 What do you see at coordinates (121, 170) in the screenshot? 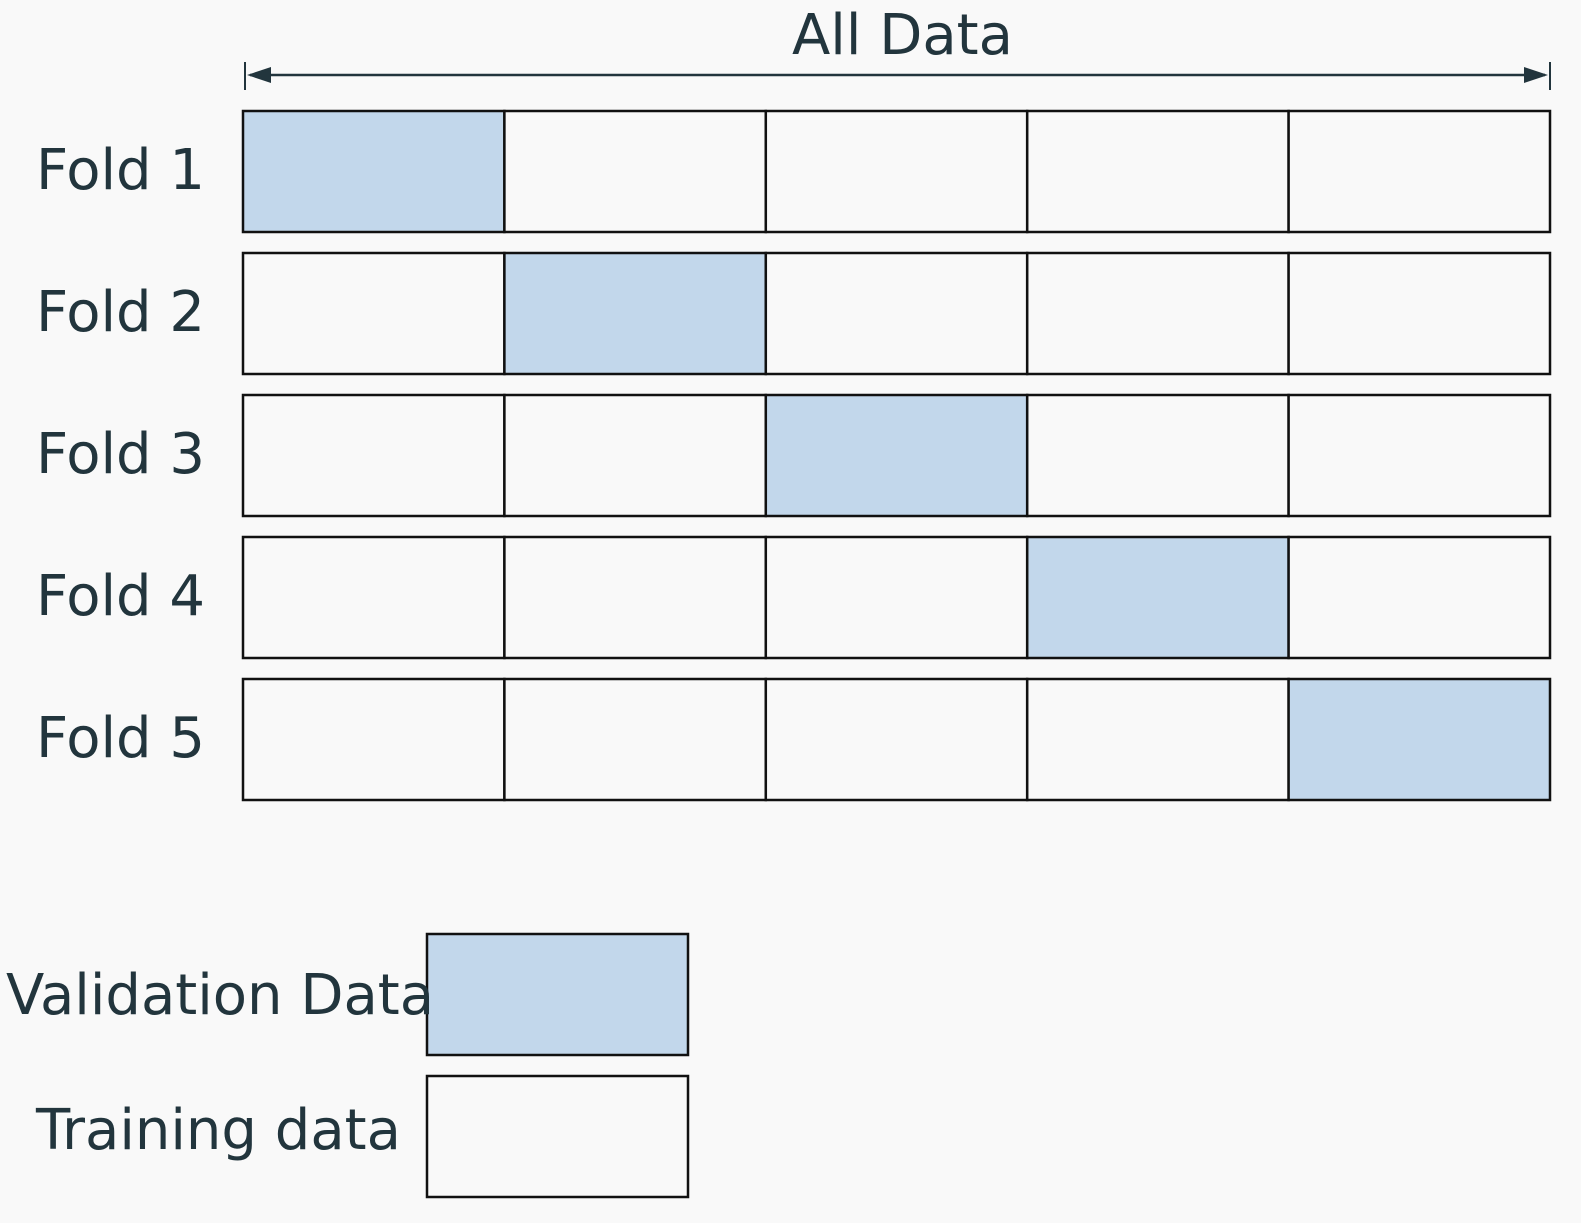
I see `fold-label-1: Fold 1` at bounding box center [121, 170].